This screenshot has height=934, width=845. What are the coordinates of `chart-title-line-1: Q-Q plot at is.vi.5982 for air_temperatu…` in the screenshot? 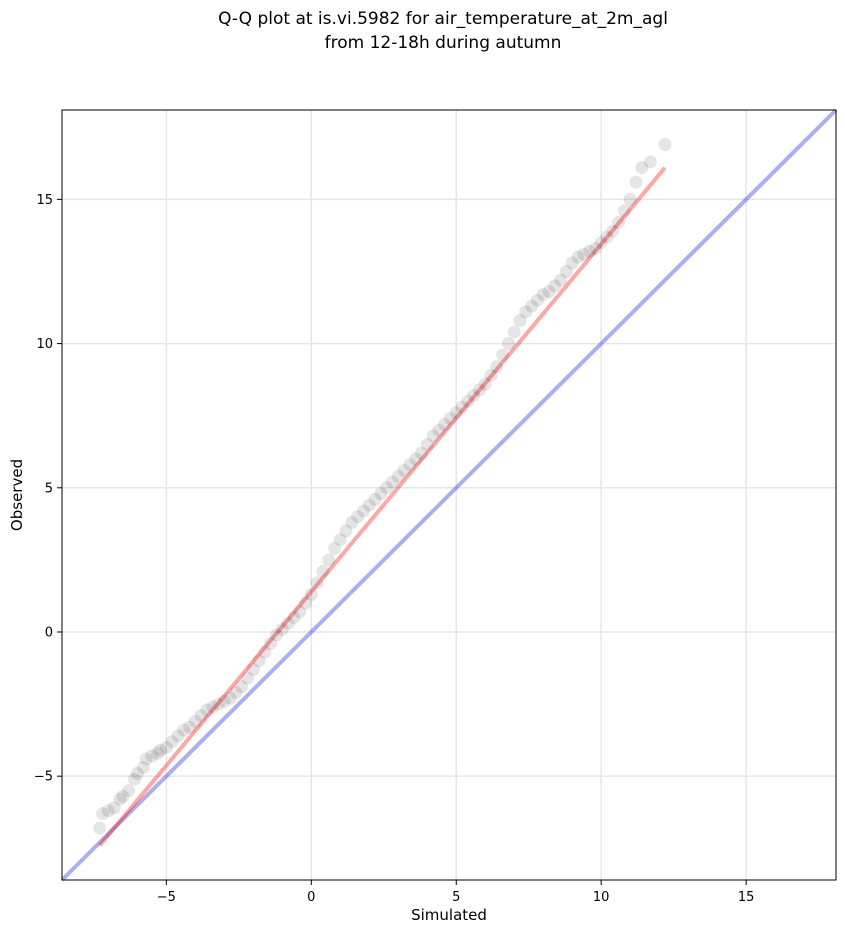 It's located at (443, 19).